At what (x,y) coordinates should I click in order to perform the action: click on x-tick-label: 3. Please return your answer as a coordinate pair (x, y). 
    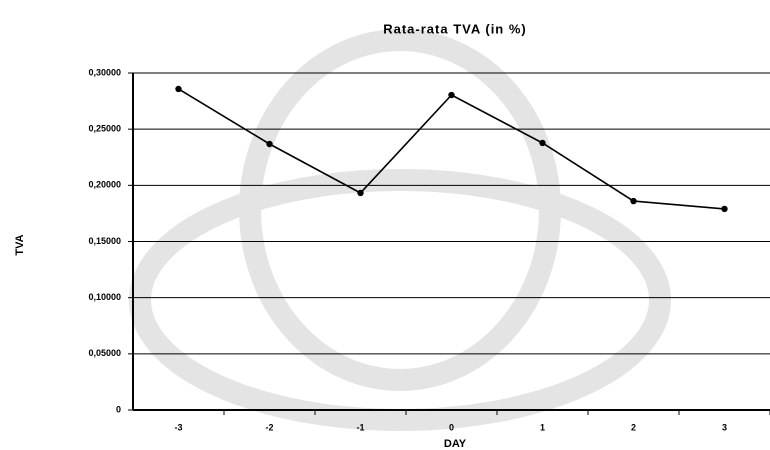
    Looking at the image, I should click on (724, 427).